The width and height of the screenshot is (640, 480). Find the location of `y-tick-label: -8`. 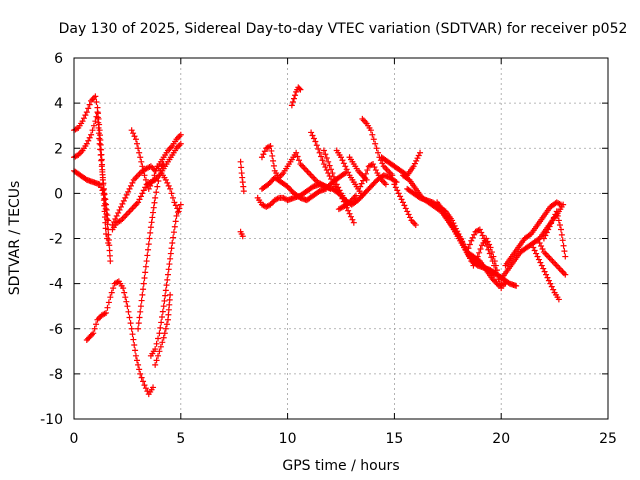

y-tick-label: -8 is located at coordinates (56, 375).